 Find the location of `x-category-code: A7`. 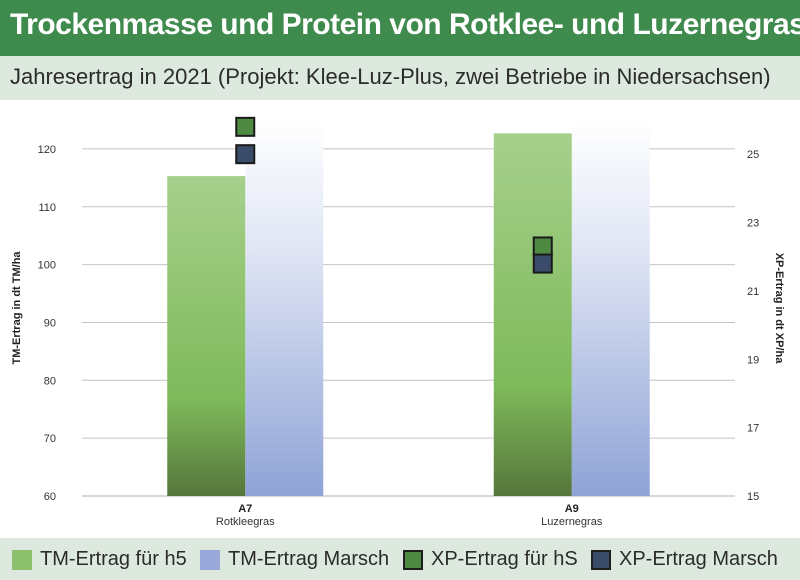

x-category-code: A7 is located at coordinates (245, 509).